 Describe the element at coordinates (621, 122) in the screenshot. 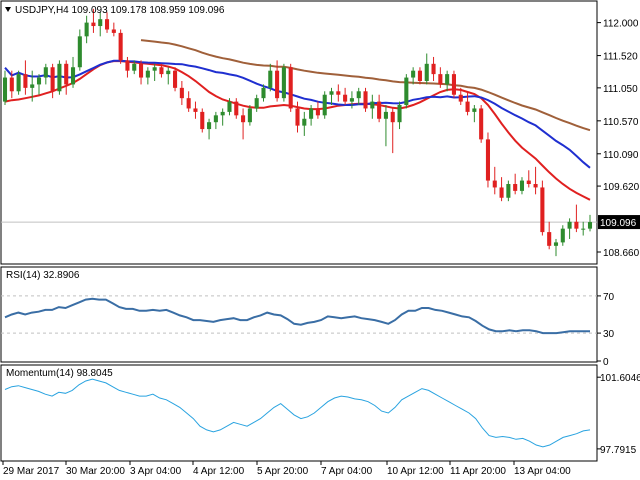

I see `price-tick-label: 110.570` at that location.